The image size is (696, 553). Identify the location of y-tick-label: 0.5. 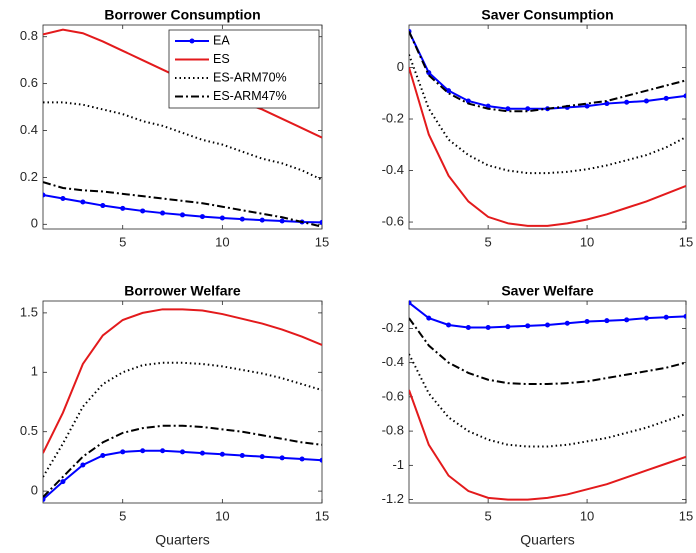
(29, 430).